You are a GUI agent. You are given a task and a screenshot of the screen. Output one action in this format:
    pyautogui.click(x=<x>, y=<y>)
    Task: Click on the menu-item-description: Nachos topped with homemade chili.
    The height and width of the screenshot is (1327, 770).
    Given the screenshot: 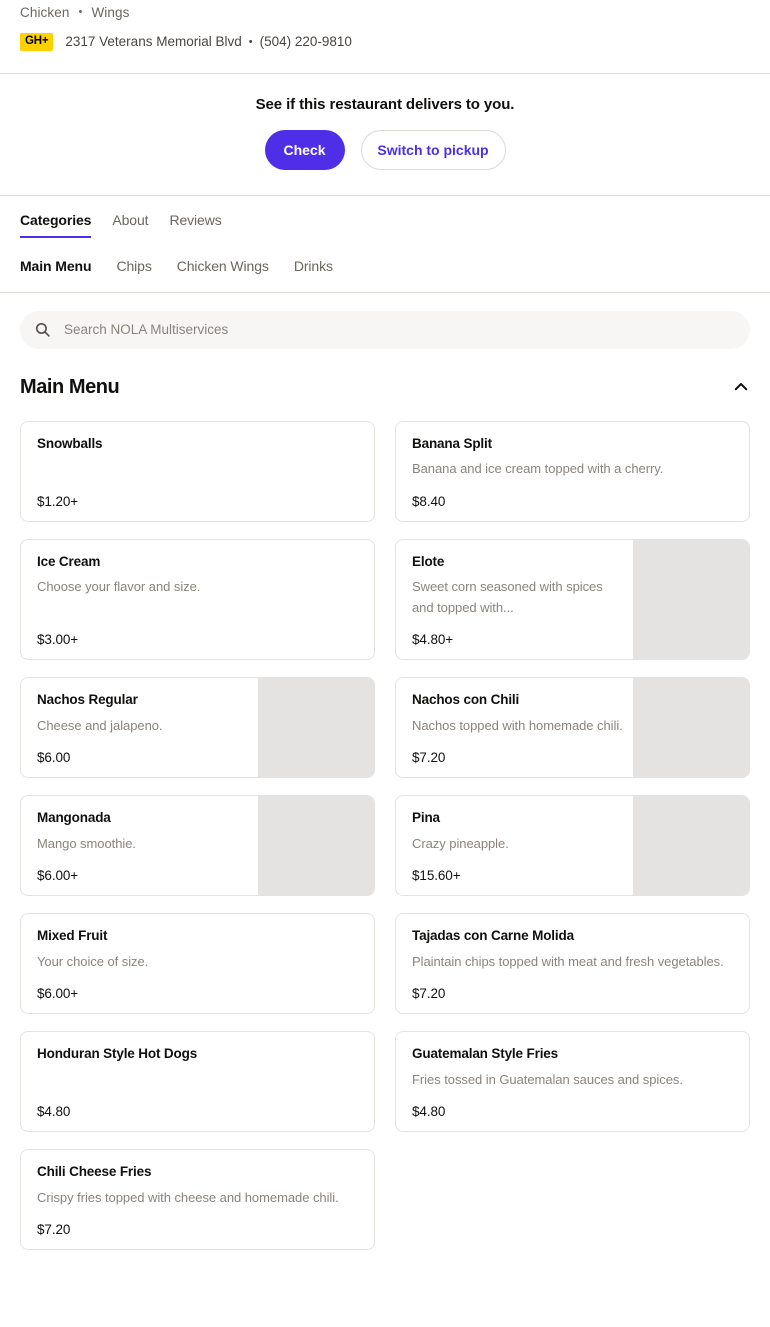 What is the action you would take?
    pyautogui.click(x=517, y=725)
    